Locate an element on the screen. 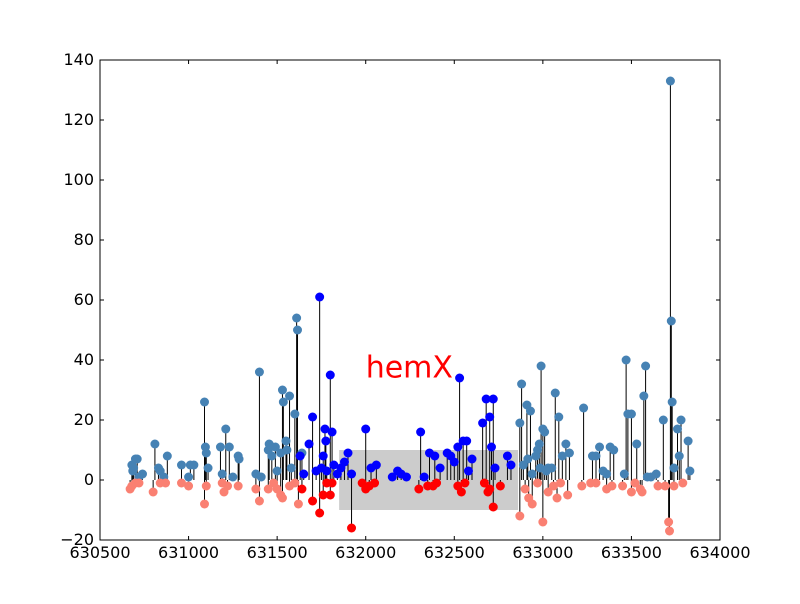 The image size is (800, 604). y-tick-label: 120 is located at coordinates (78, 119).